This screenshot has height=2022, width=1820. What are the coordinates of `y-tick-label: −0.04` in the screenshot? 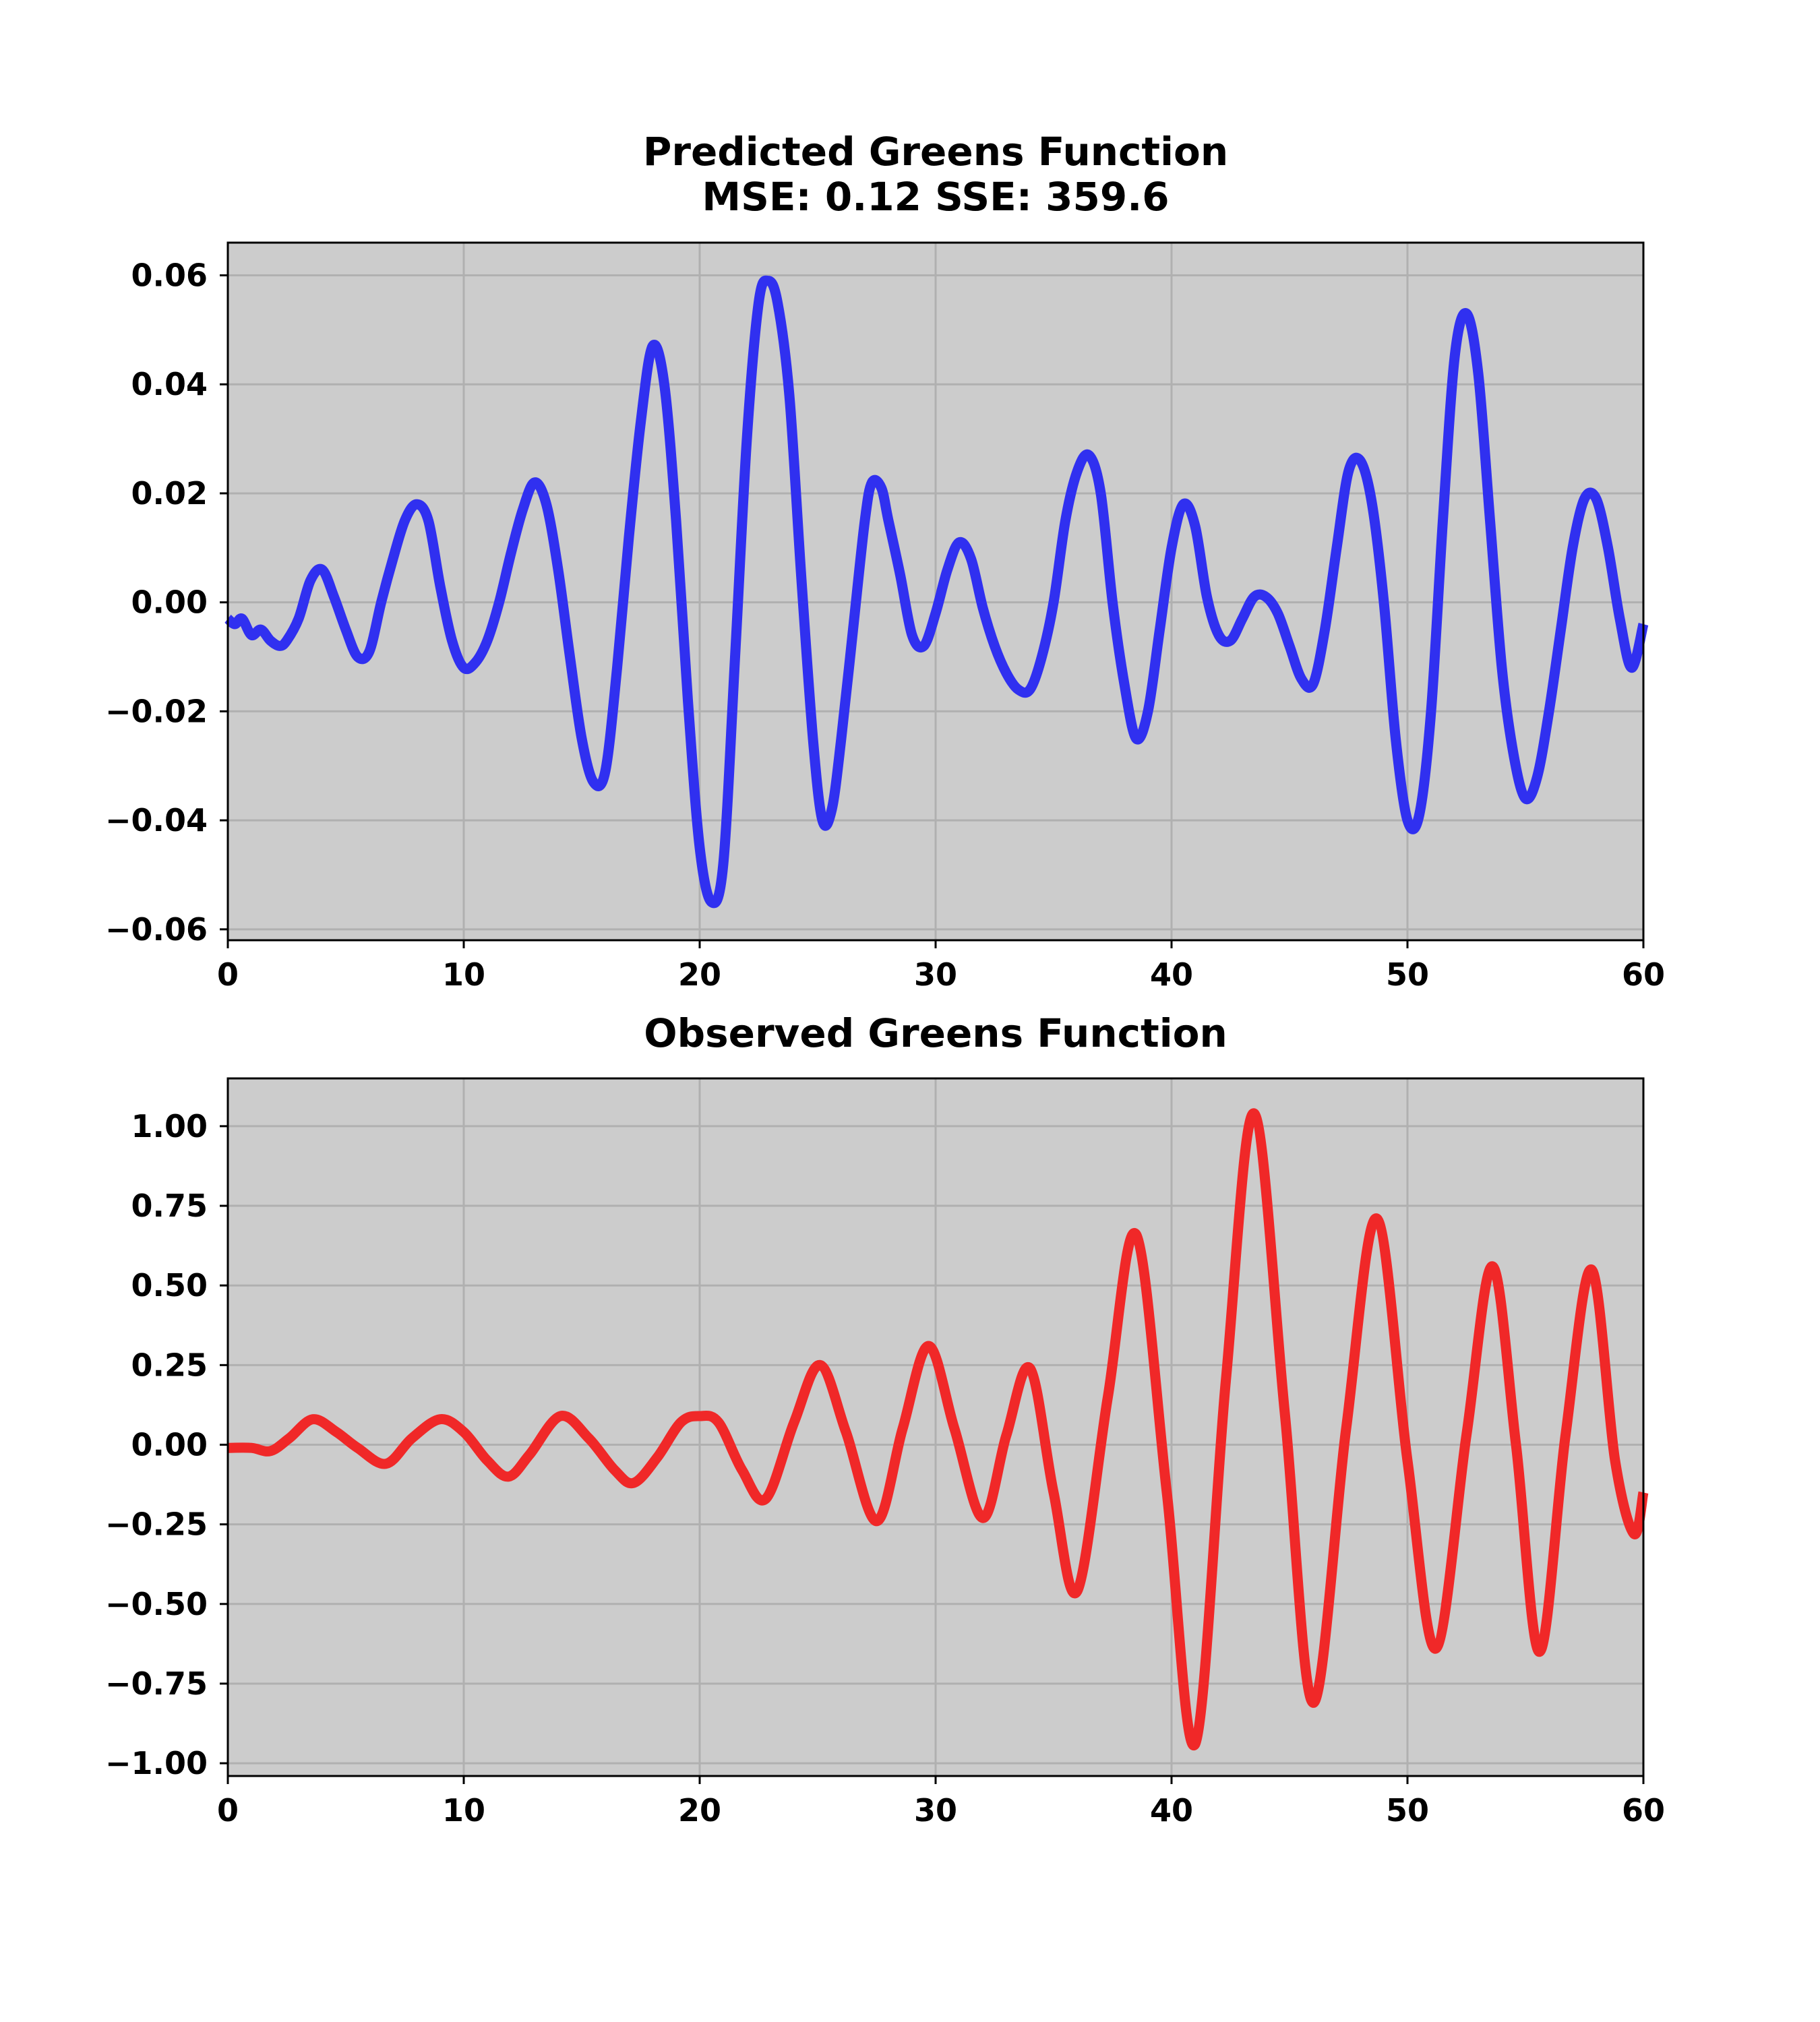 It's located at (156, 820).